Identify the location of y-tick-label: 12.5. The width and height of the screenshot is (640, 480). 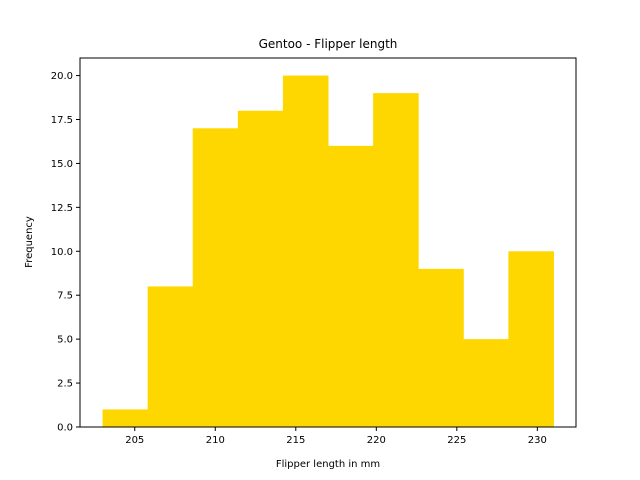
(62, 208).